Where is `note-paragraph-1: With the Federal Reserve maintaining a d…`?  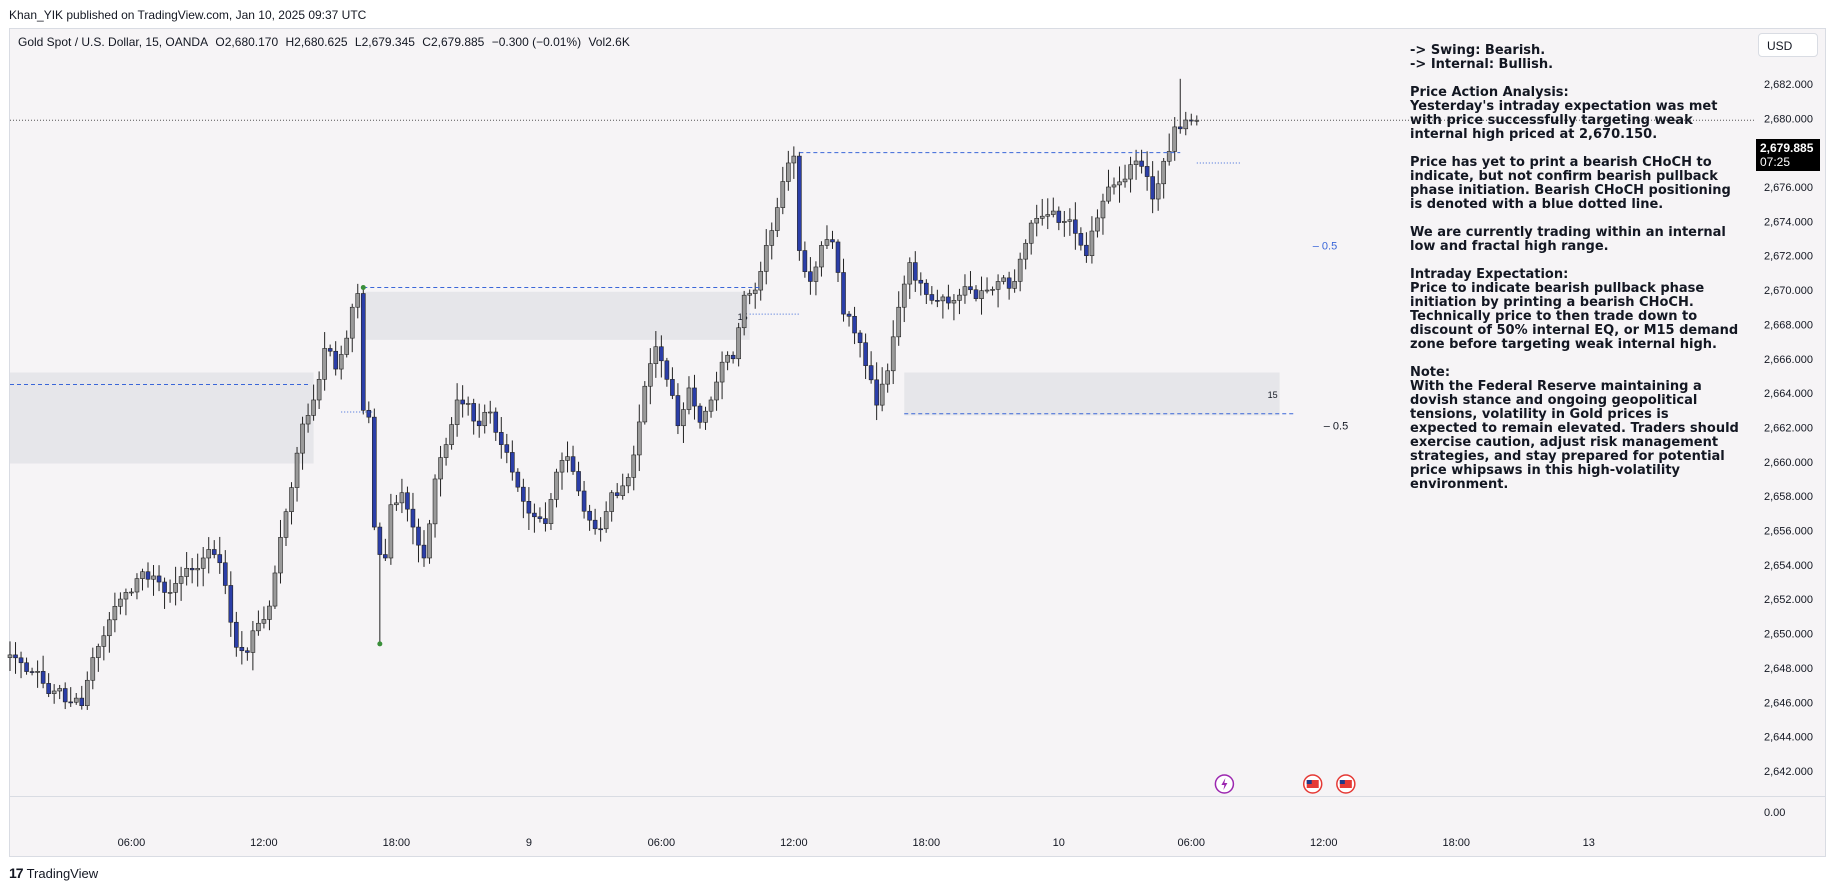 note-paragraph-1: With the Federal Reserve maintaining a d… is located at coordinates (1574, 435).